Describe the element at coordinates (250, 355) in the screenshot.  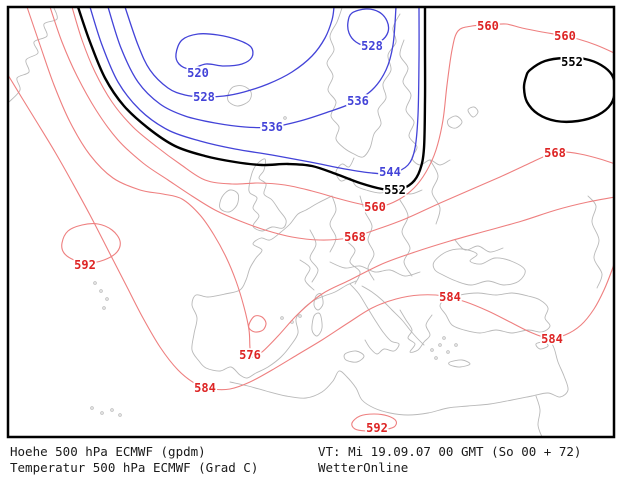
I see `contour-label-576: 576` at that location.